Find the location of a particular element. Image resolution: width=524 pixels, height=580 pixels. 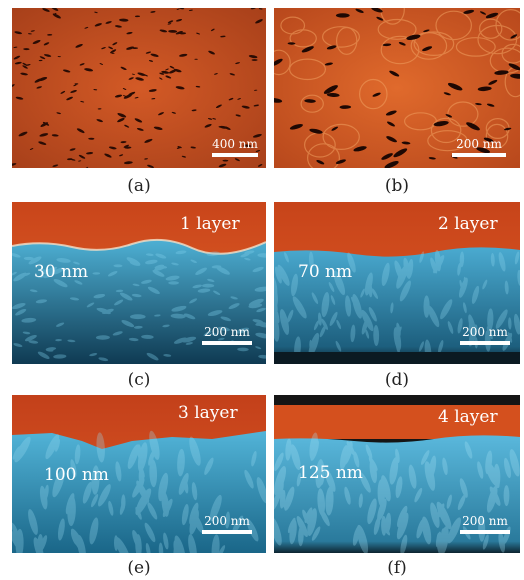

thickness-label-c: 30 nm is located at coordinates (61, 272).